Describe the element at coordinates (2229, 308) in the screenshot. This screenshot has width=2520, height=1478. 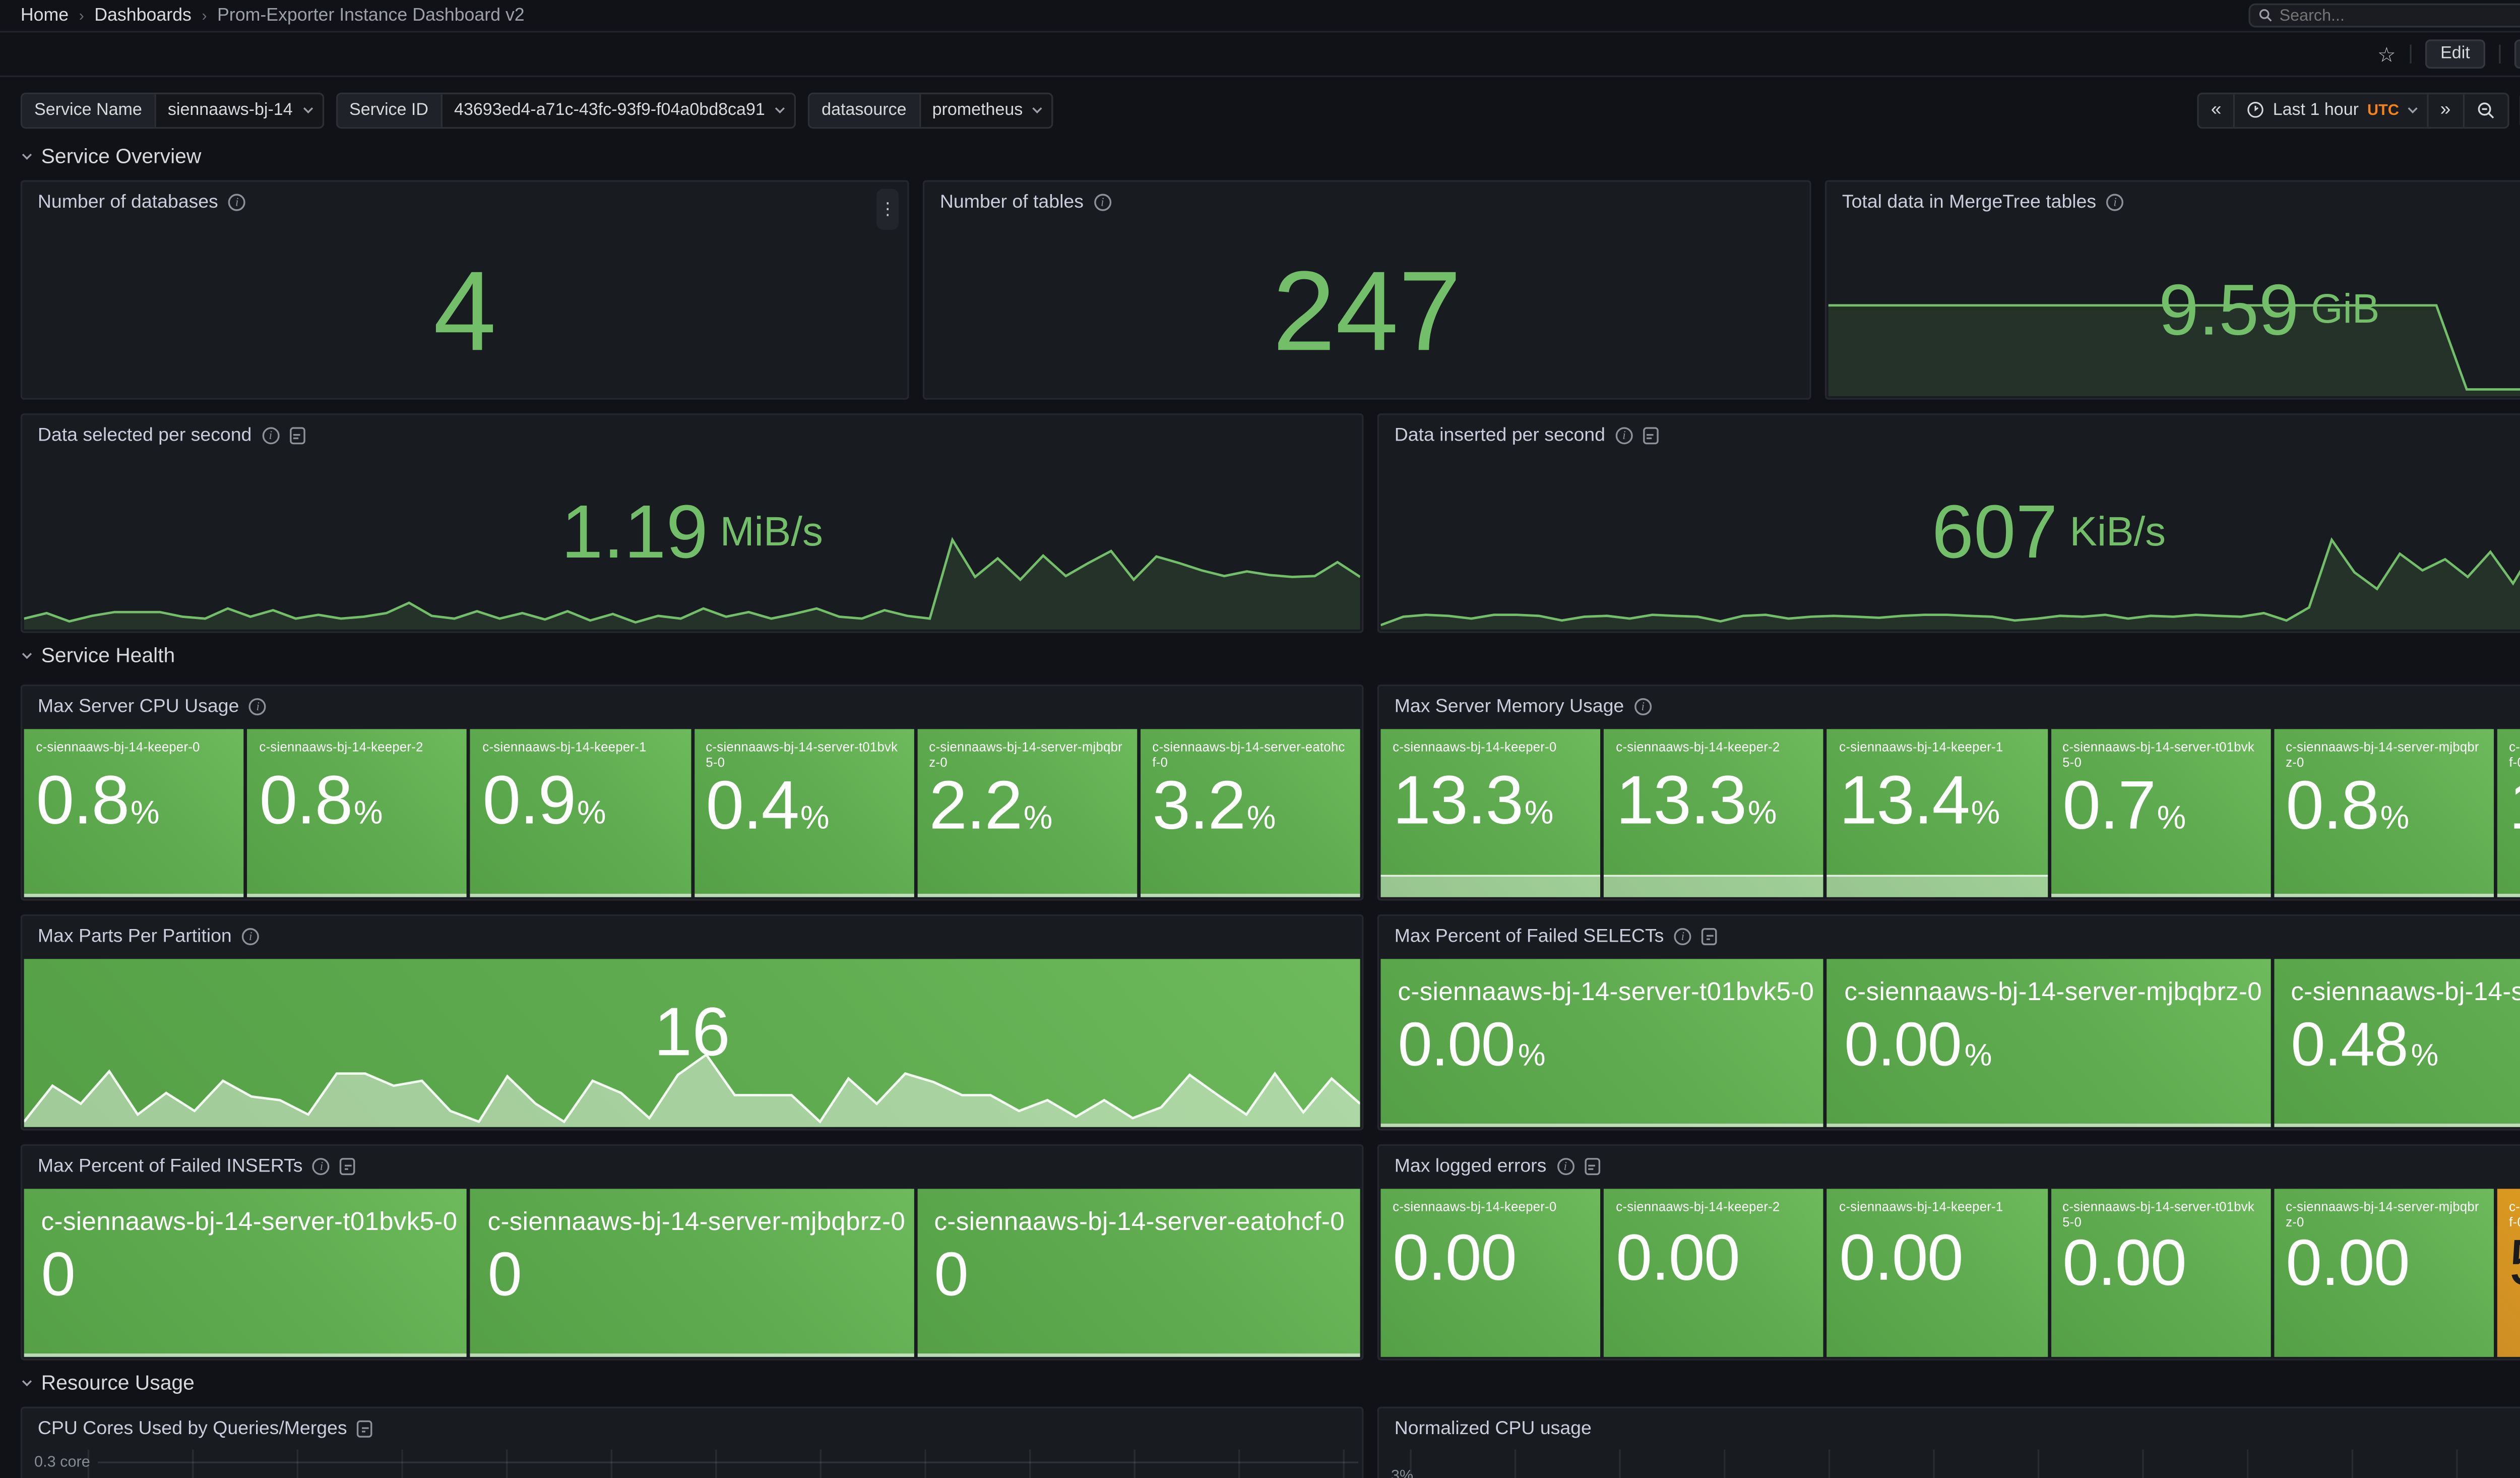
I see `stat-value: 9.59` at that location.